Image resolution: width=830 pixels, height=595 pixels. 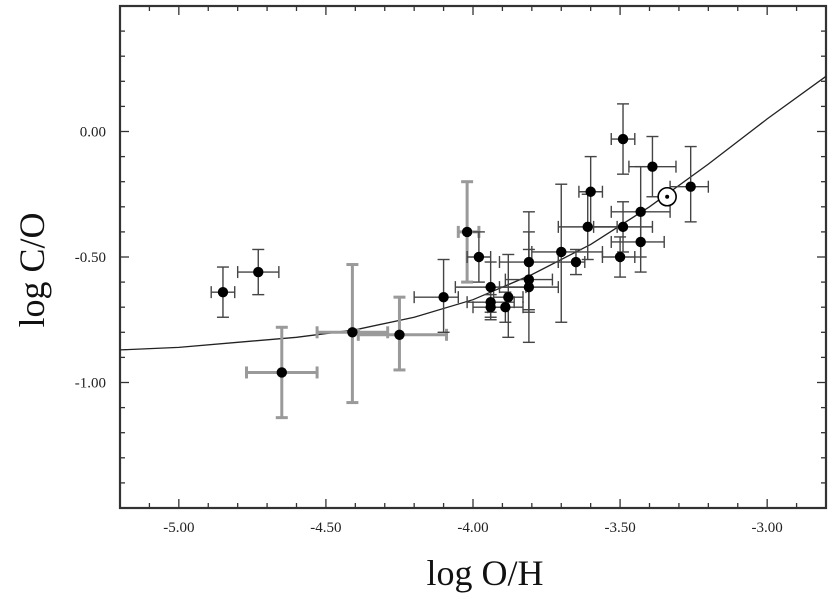 What do you see at coordinates (325, 528) in the screenshot?
I see `x-tick-label: -4.50` at bounding box center [325, 528].